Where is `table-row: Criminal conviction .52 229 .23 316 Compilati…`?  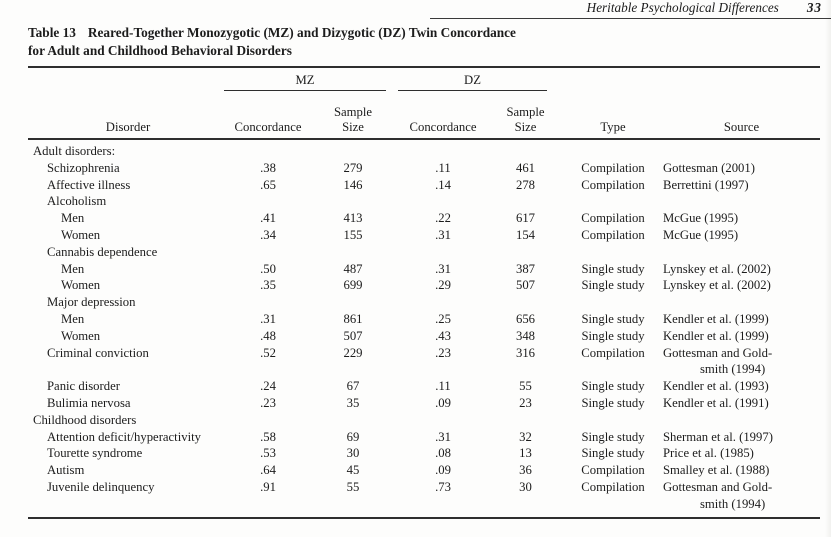 table-row: Criminal conviction .52 229 .23 316 Compilati… is located at coordinates (424, 362).